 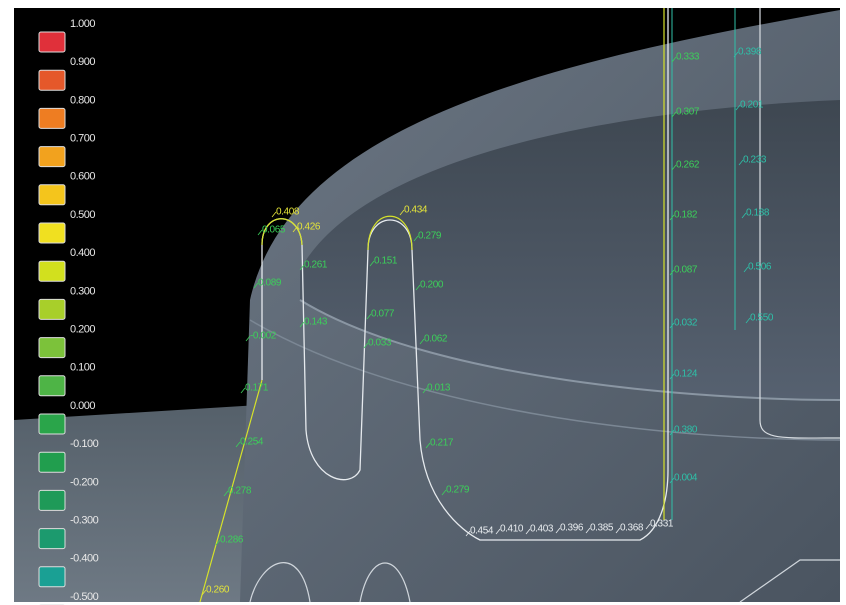 I want to click on deviation-label: 0.065, so click(x=274, y=230).